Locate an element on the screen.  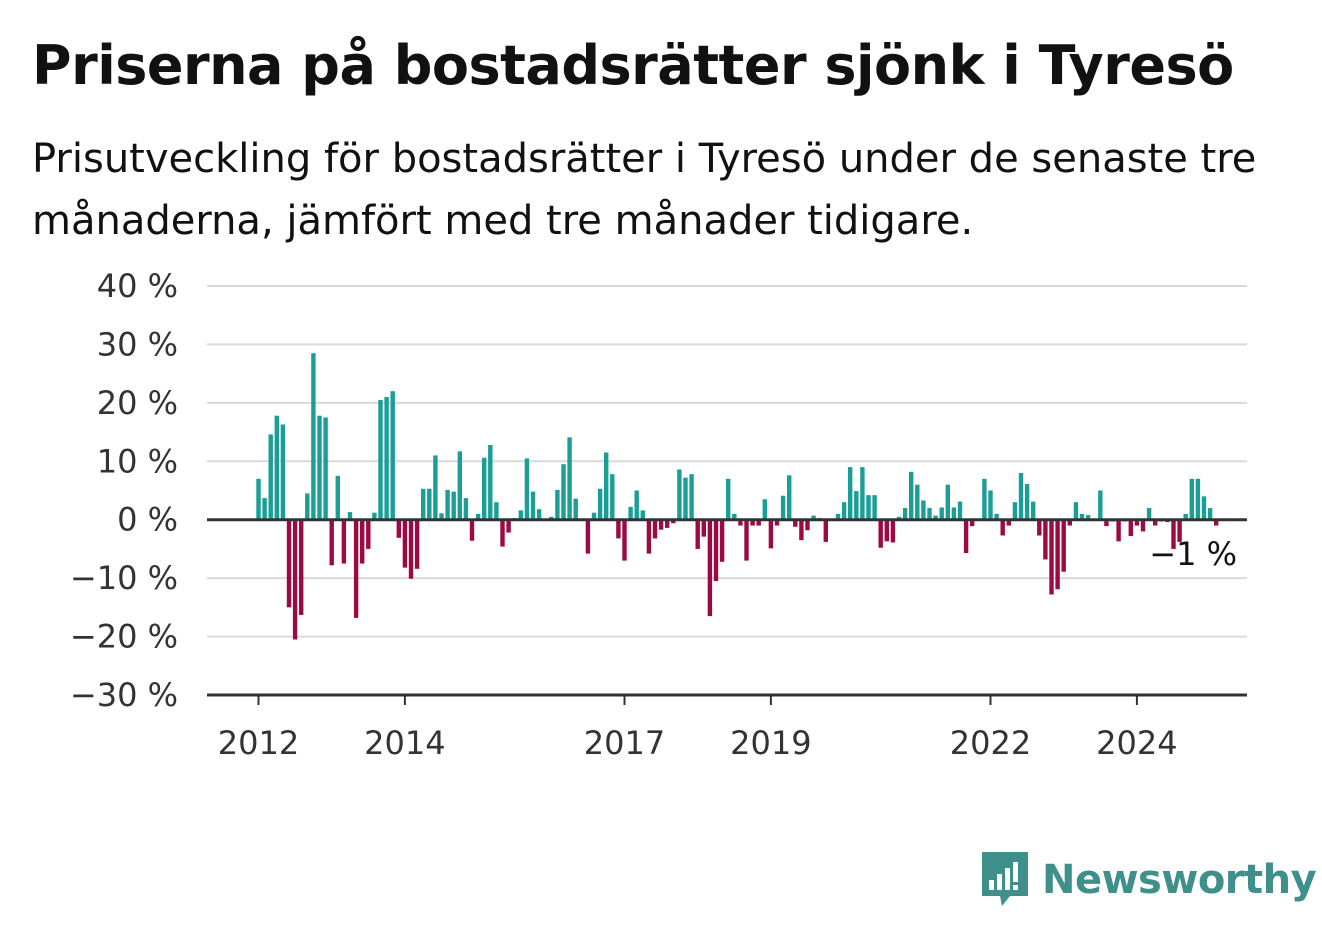
x-tick-label: 2022 is located at coordinates (990, 743).